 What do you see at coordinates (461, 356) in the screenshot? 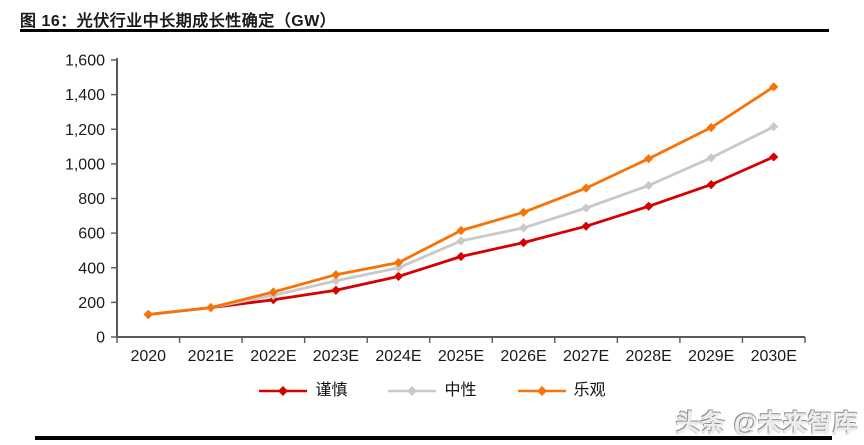
I see `x-axis-tick-label: 2025E` at bounding box center [461, 356].